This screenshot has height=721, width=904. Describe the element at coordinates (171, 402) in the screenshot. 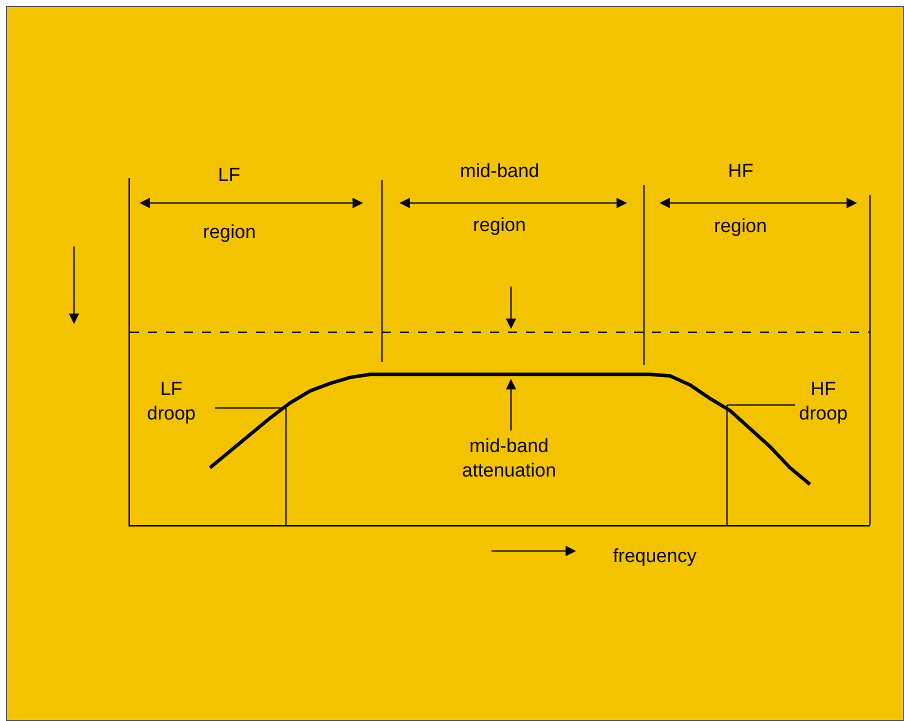

I see `annotation: LF droop` at that location.